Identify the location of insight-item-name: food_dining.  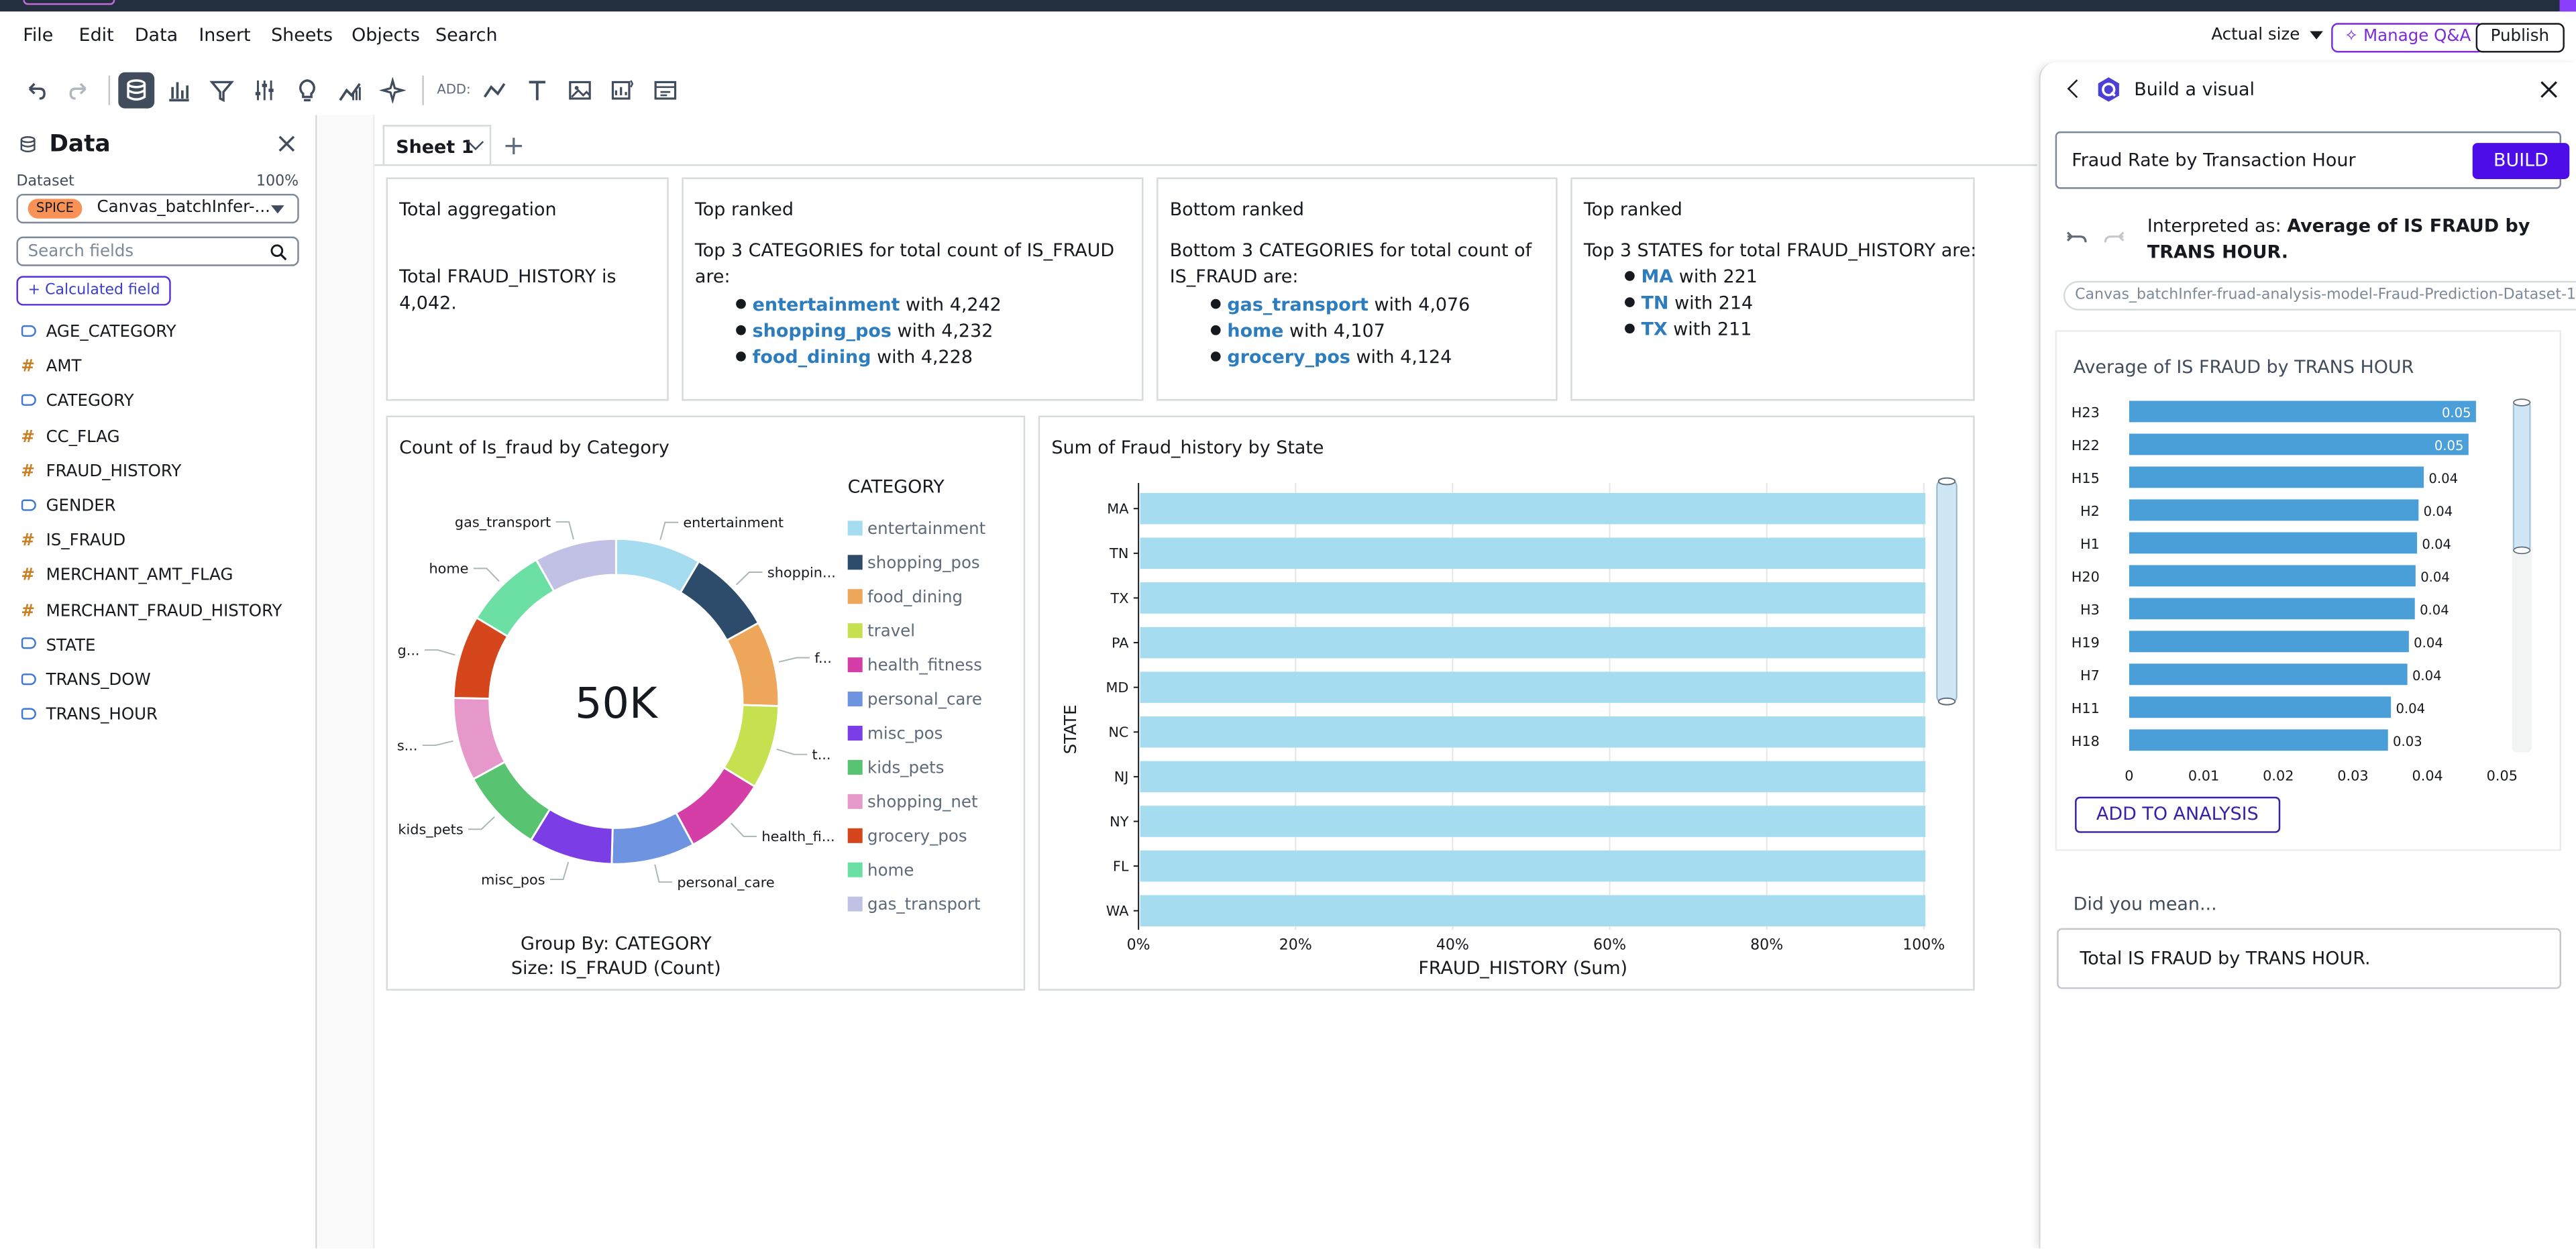
(811, 357).